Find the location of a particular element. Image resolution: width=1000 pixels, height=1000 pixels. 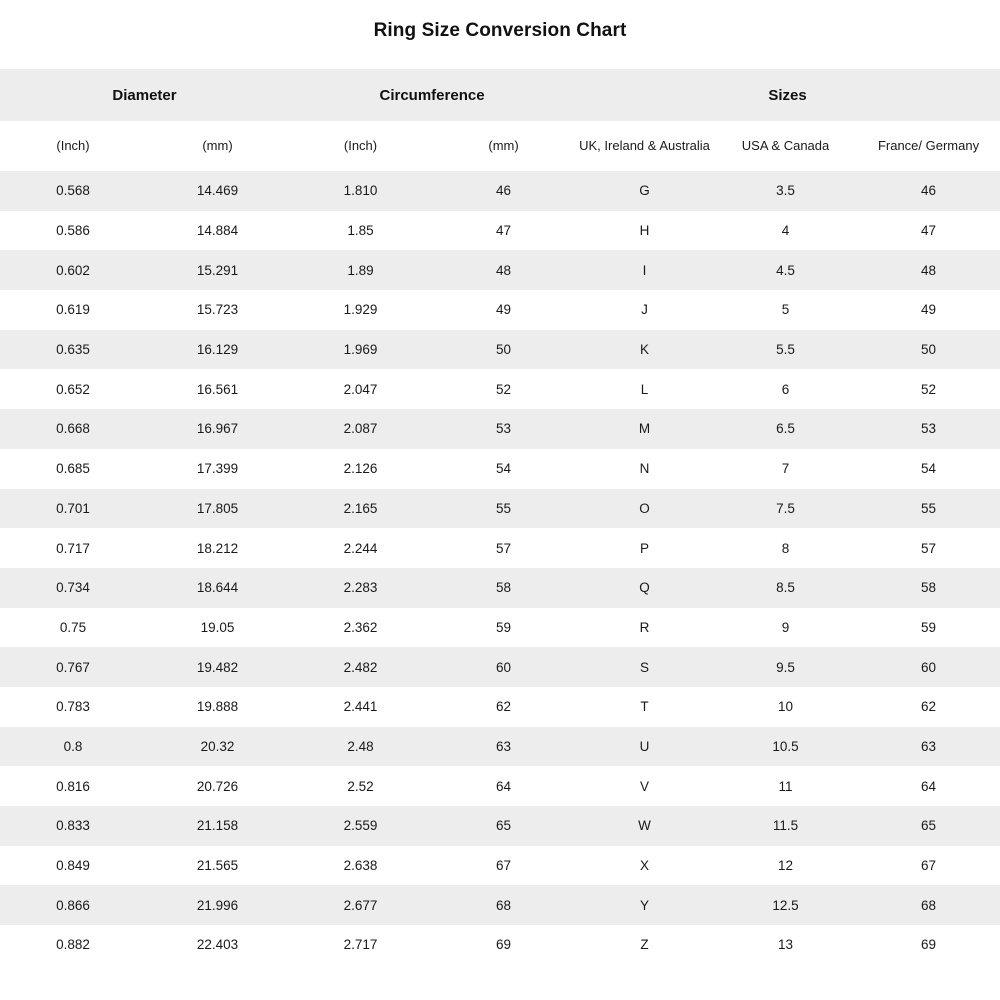

cell-circumference-inch: 2.677 is located at coordinates (361, 905).